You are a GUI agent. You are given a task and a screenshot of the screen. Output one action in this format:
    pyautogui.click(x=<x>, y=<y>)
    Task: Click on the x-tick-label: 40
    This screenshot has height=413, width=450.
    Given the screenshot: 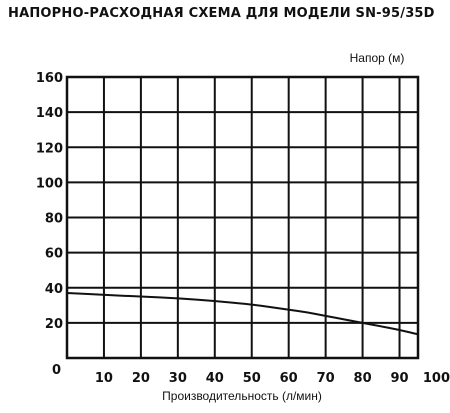 What is the action you would take?
    pyautogui.click(x=215, y=378)
    